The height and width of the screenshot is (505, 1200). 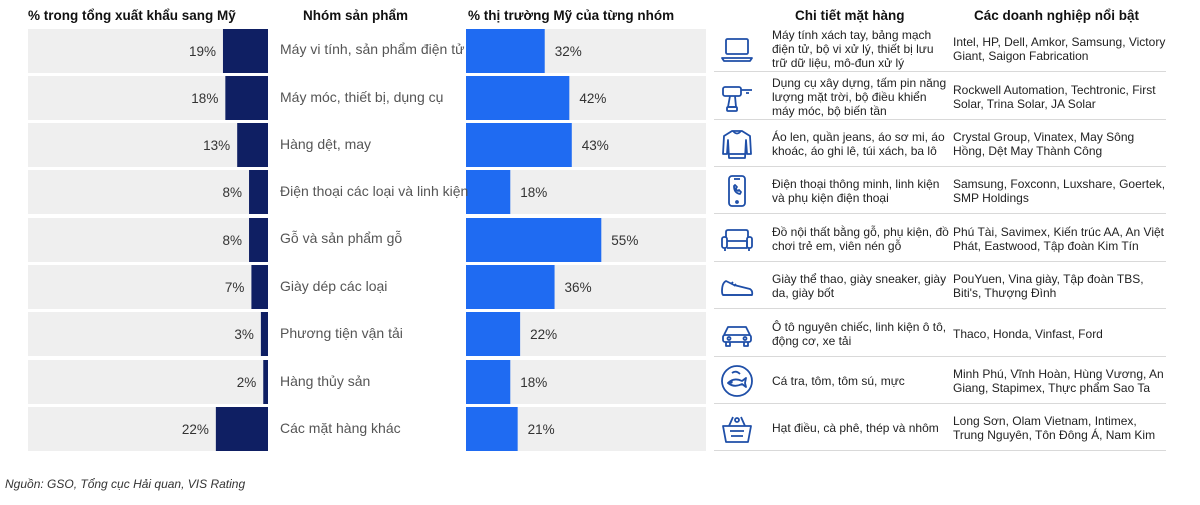 What do you see at coordinates (850, 15) in the screenshot?
I see `detail-column-header: Chi tiết mặt hàng` at bounding box center [850, 15].